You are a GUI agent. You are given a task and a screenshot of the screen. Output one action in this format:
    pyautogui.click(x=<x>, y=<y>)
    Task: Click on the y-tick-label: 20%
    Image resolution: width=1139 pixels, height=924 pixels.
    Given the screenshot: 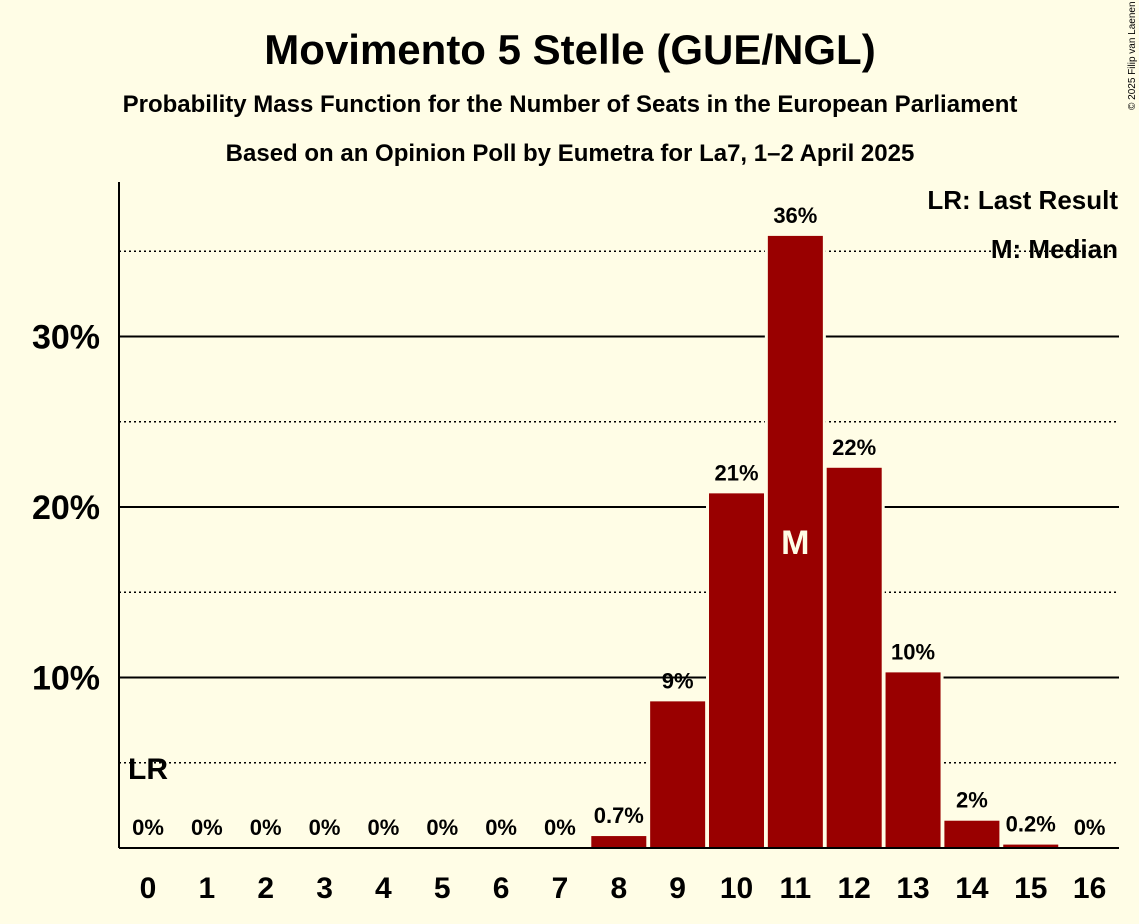 What is the action you would take?
    pyautogui.click(x=66, y=508)
    